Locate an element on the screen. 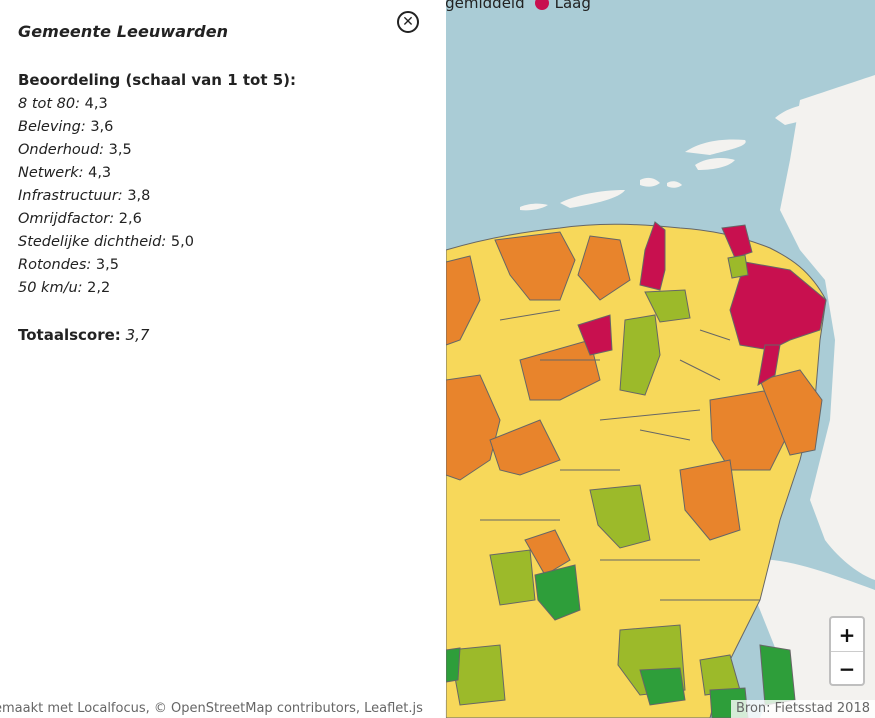 The width and height of the screenshot is (875, 718). map-legend: ergemiddeld Laag is located at coordinates (510, 6).